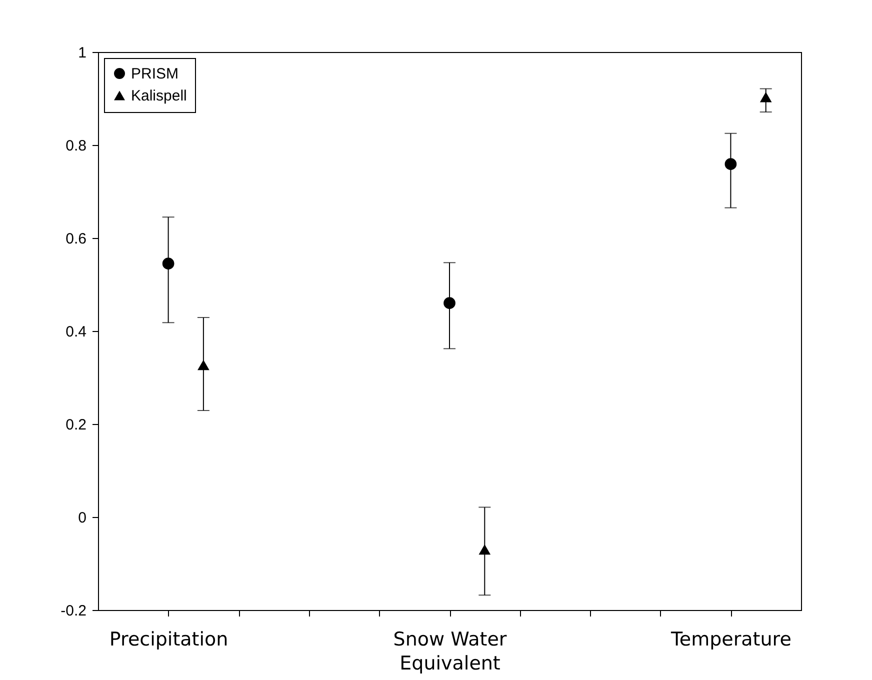 This screenshot has width=872, height=680. I want to click on legend-label: PRISM, so click(155, 74).